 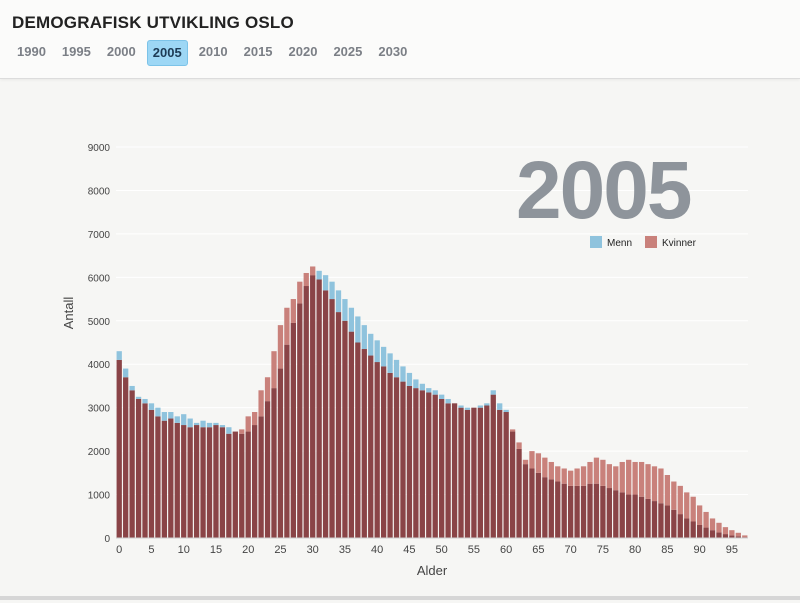 I want to click on y-tick-label: 9000, so click(x=99, y=148).